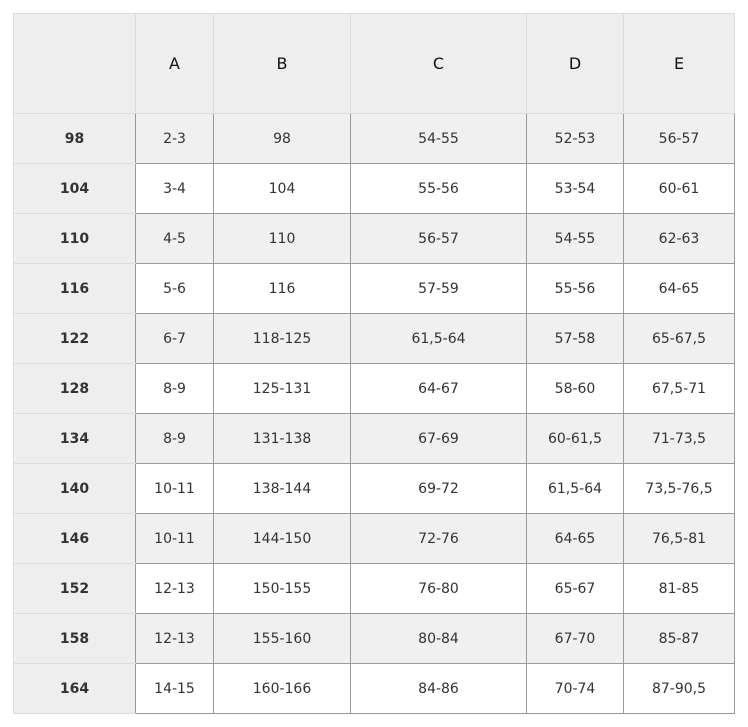 The height and width of the screenshot is (727, 748). Describe the element at coordinates (74, 288) in the screenshot. I see `row-header: 116` at that location.